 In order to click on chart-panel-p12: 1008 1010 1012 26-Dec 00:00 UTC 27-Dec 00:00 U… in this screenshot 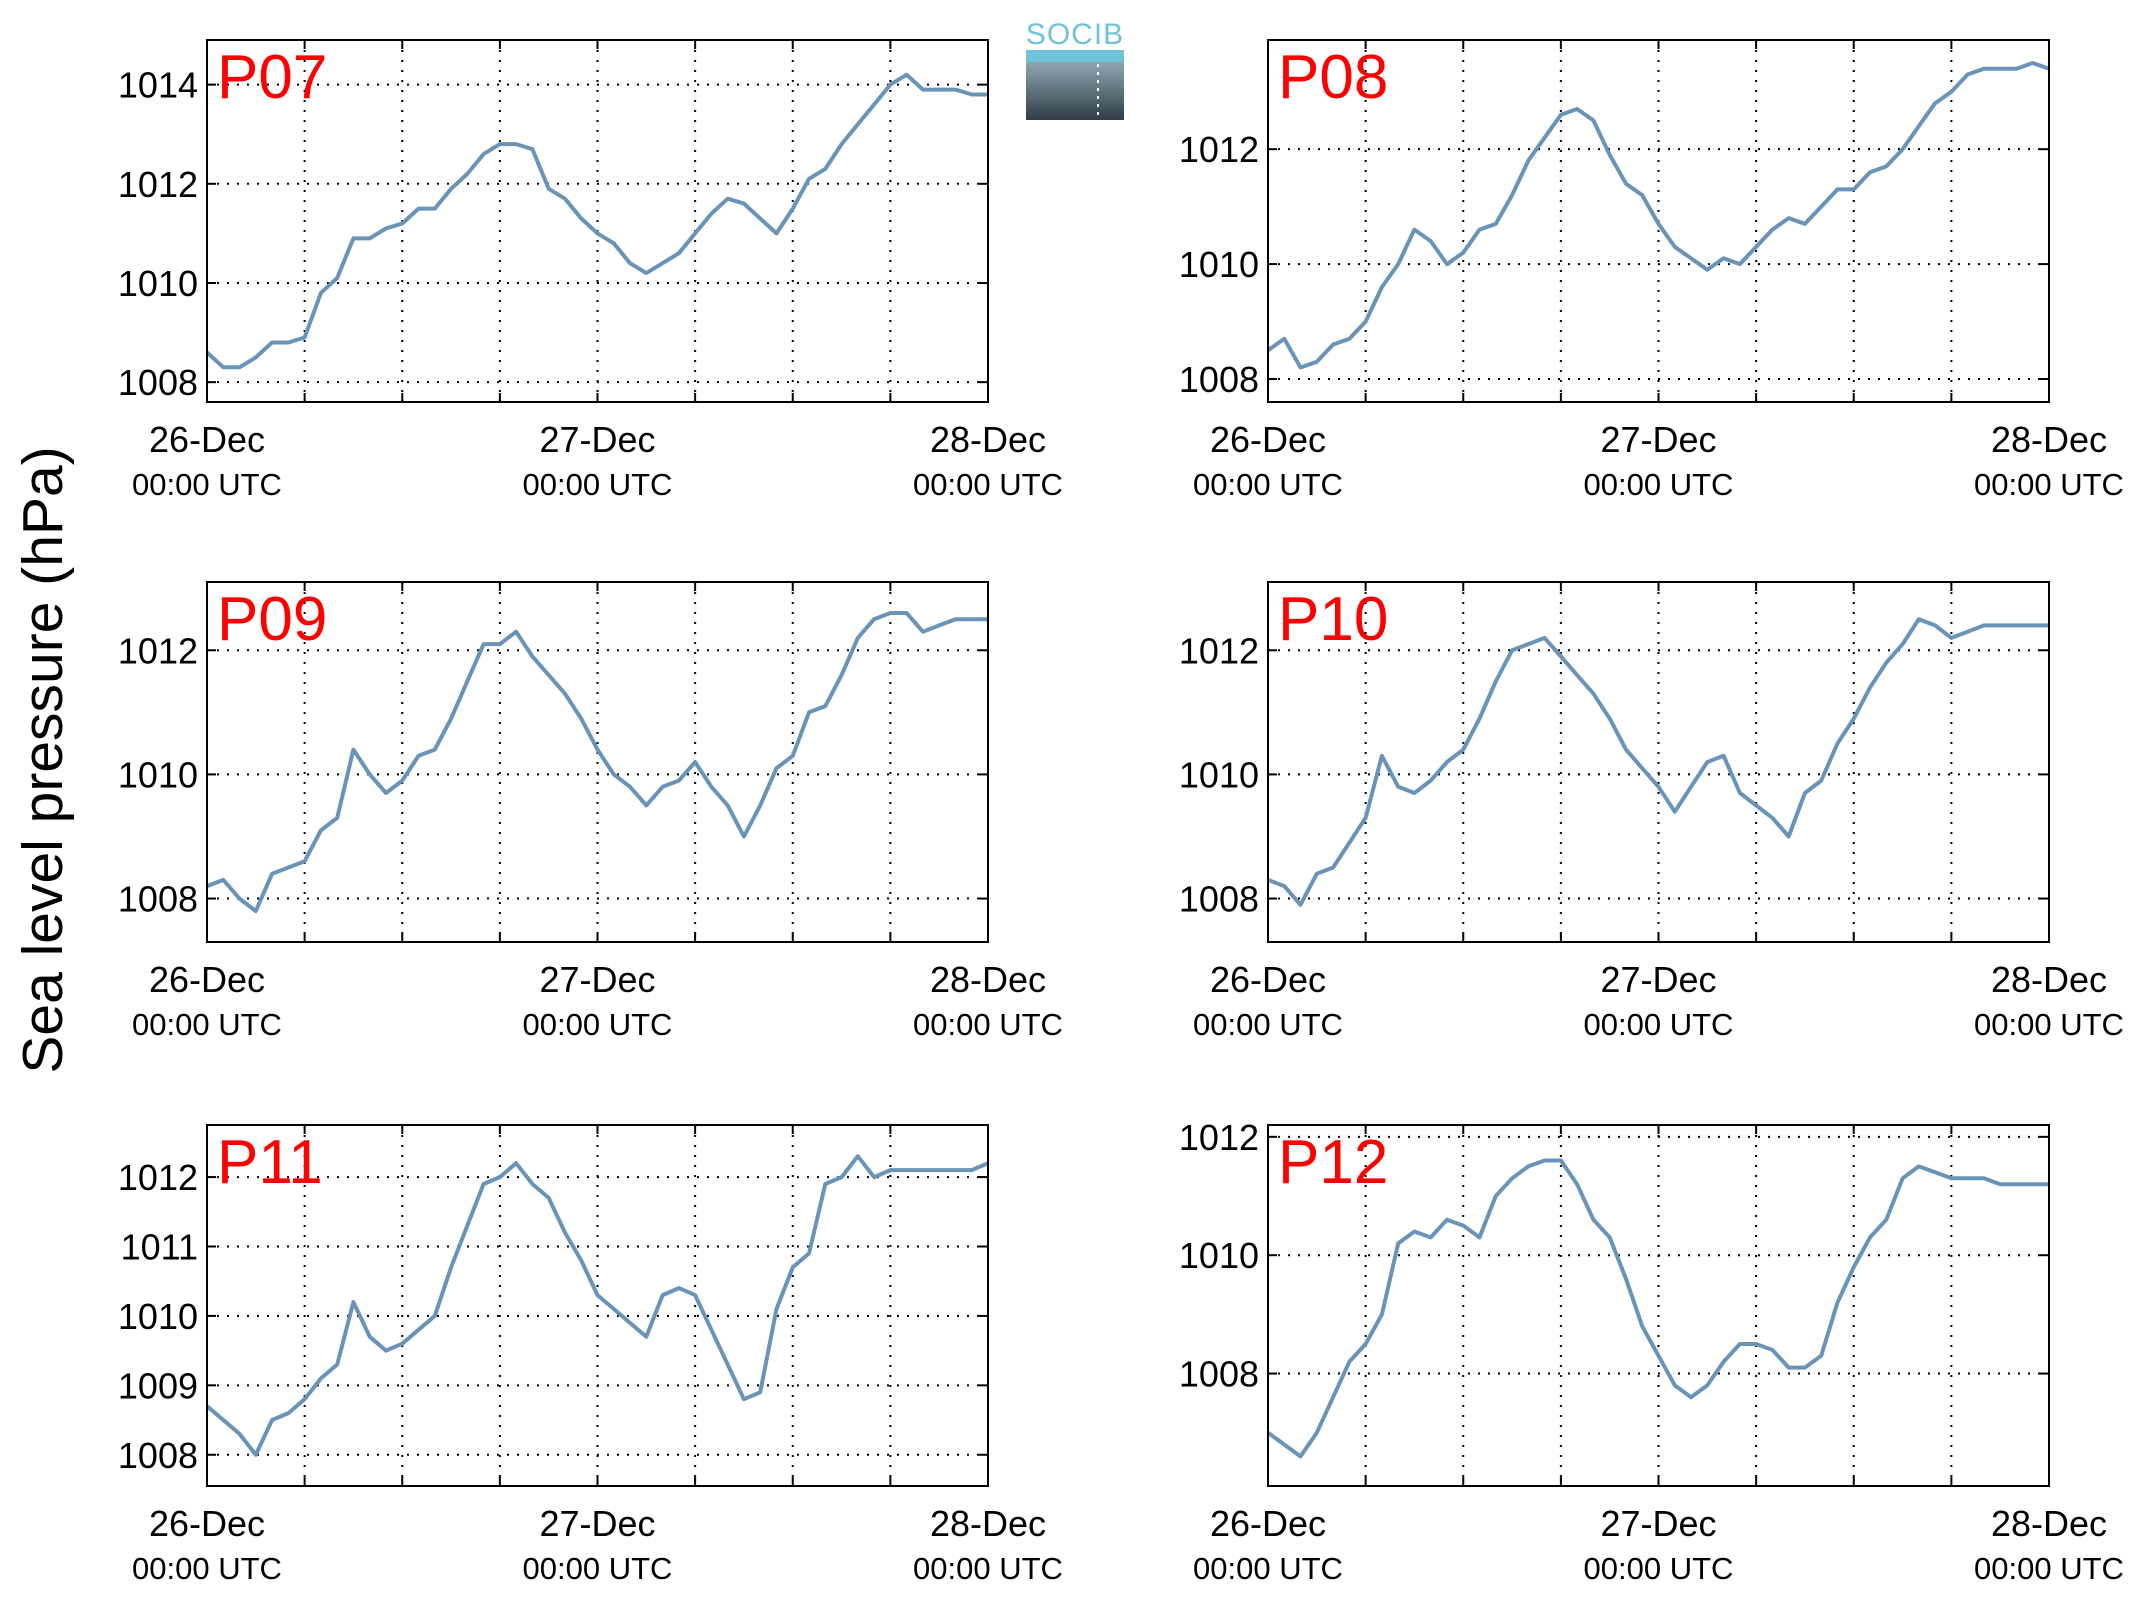, I will do `click(1651, 1351)`.